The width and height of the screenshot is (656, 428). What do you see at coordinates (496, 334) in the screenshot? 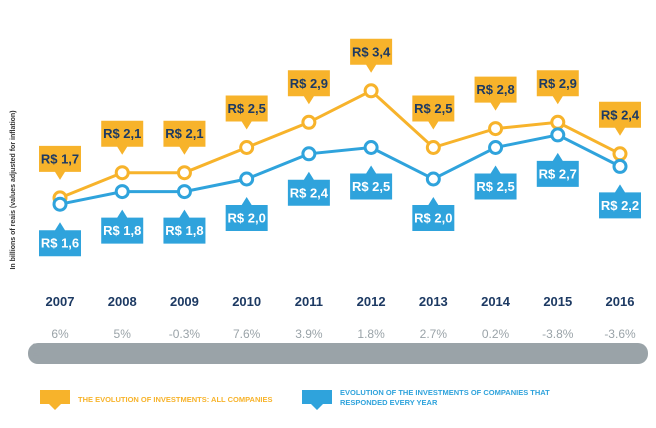
I see `gdp-value: 0.2%` at bounding box center [496, 334].